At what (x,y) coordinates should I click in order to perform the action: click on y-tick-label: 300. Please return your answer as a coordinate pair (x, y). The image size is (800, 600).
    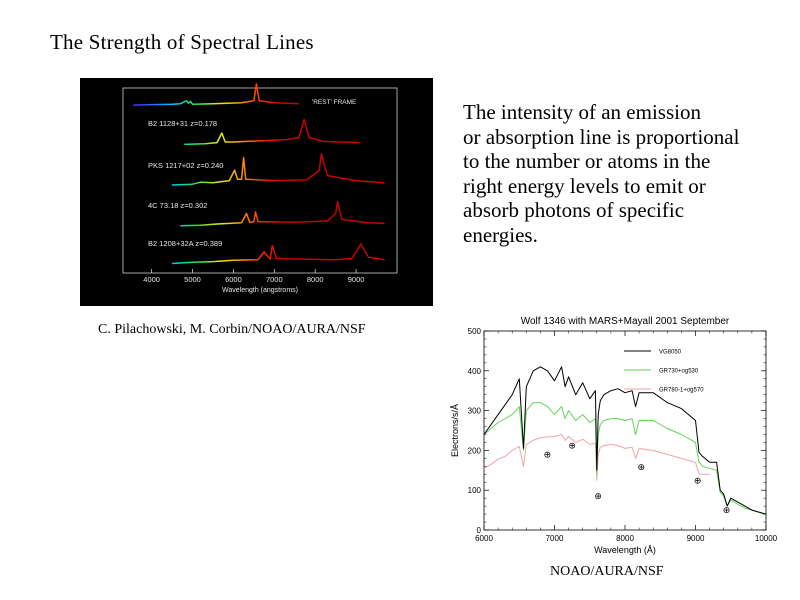
    Looking at the image, I should click on (475, 411).